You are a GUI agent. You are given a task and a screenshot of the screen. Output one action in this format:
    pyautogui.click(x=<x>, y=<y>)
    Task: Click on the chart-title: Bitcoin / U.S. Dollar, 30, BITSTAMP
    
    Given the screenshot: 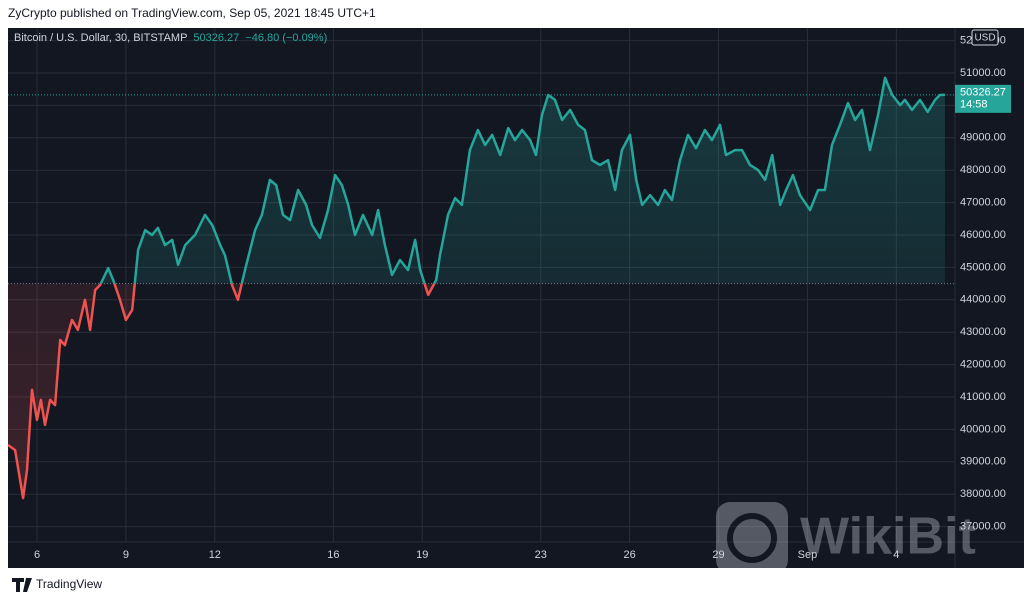 What is the action you would take?
    pyautogui.click(x=100, y=38)
    